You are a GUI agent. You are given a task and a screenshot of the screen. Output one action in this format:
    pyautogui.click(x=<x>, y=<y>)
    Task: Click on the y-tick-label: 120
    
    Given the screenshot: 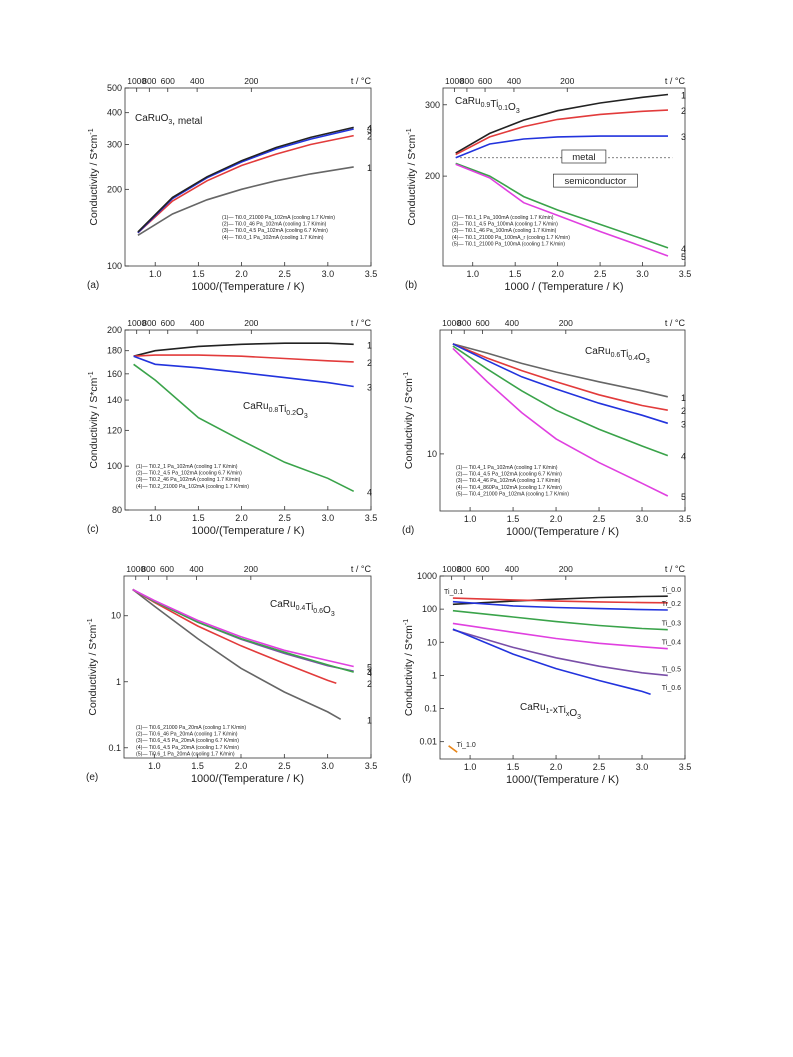 What is the action you would take?
    pyautogui.click(x=114, y=430)
    